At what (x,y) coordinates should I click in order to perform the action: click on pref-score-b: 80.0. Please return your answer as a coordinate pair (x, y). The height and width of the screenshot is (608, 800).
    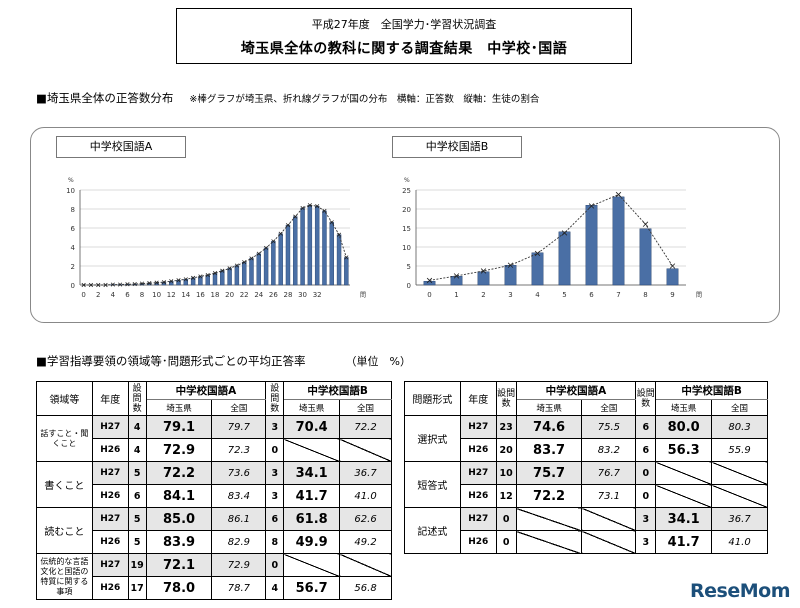
    Looking at the image, I should click on (684, 427).